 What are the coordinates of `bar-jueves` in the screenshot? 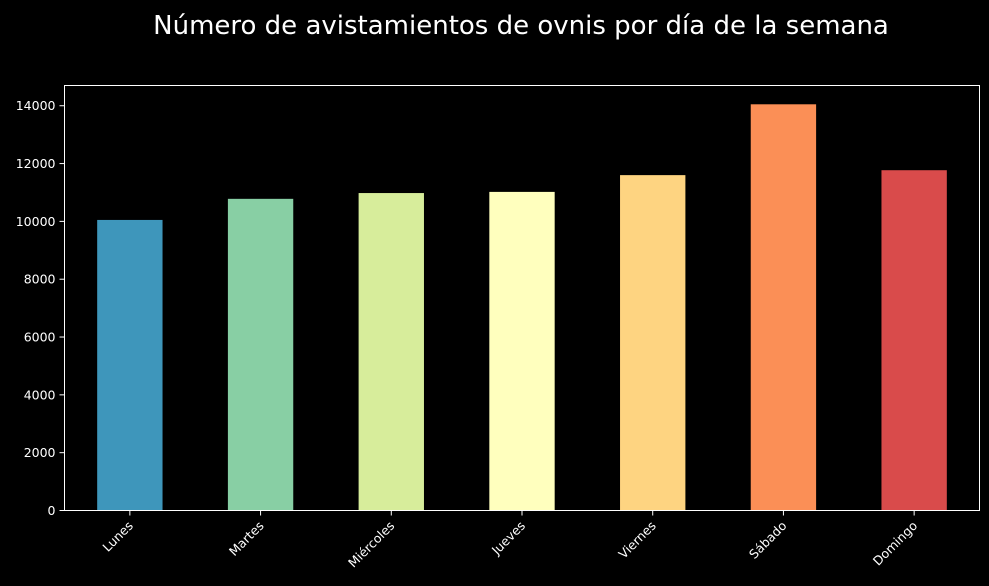 It's located at (522, 351).